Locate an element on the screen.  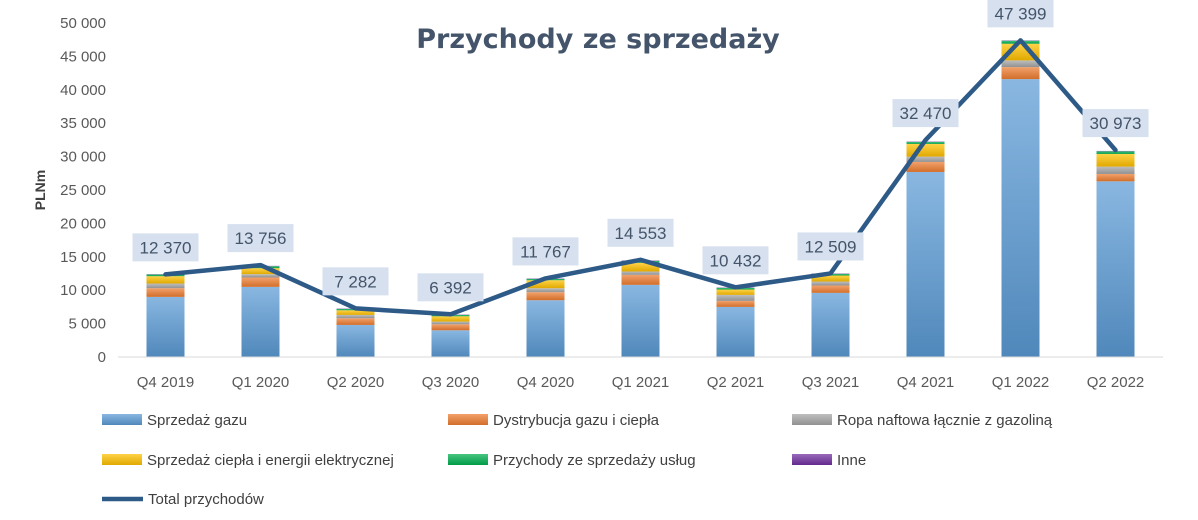
legend-label: Dystrybucja gazu i ciepła is located at coordinates (576, 420).